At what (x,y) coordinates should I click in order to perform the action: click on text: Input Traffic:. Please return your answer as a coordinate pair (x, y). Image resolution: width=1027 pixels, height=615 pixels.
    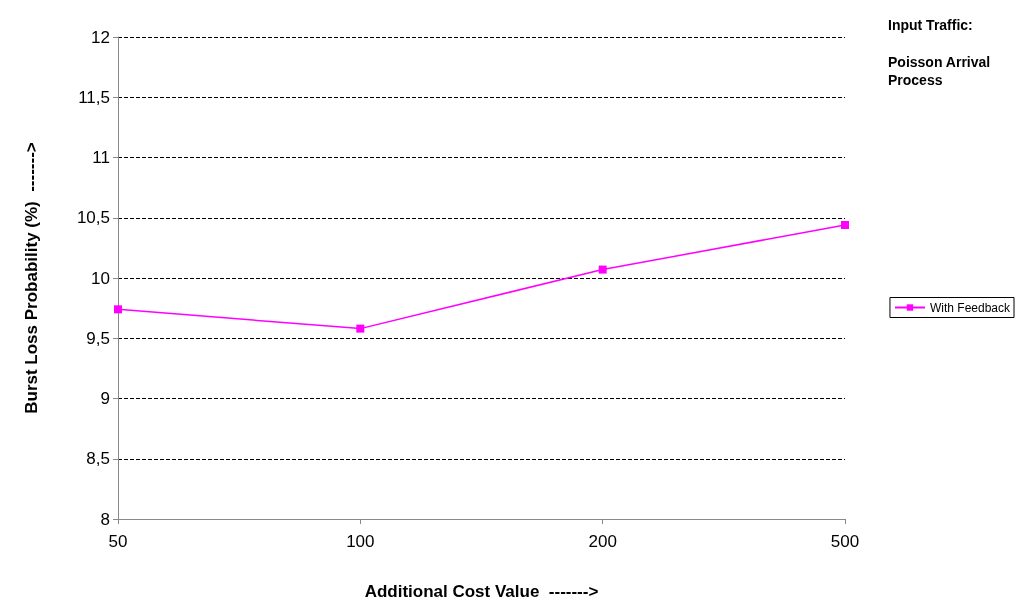
    Looking at the image, I should click on (930, 25).